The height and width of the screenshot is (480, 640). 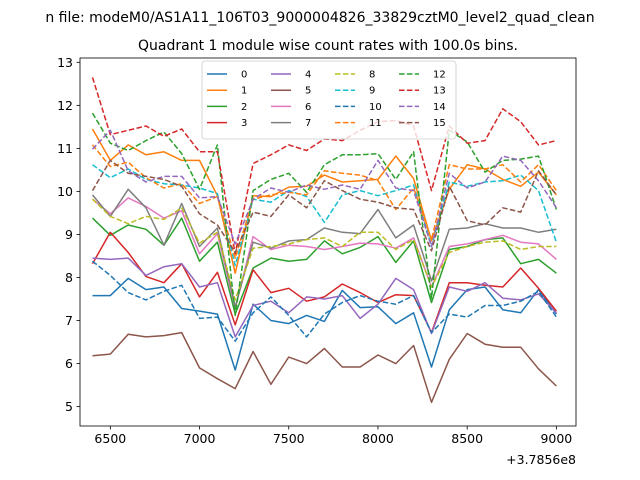 What do you see at coordinates (439, 123) in the screenshot?
I see `legend-label-15: 15` at bounding box center [439, 123].